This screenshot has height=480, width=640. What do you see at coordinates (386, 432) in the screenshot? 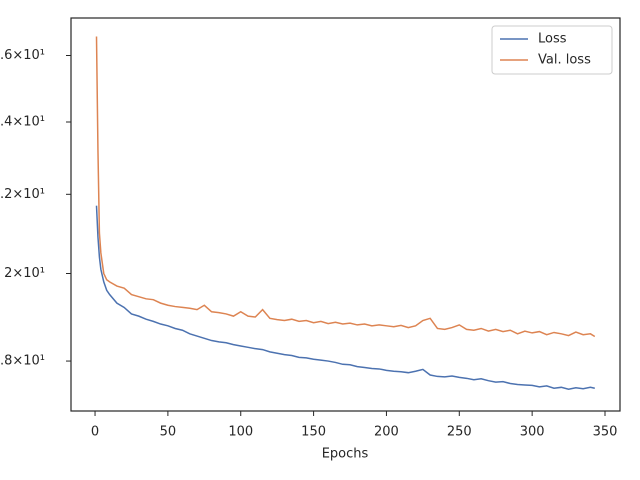
I see `x-tick-label: 200` at bounding box center [386, 432].